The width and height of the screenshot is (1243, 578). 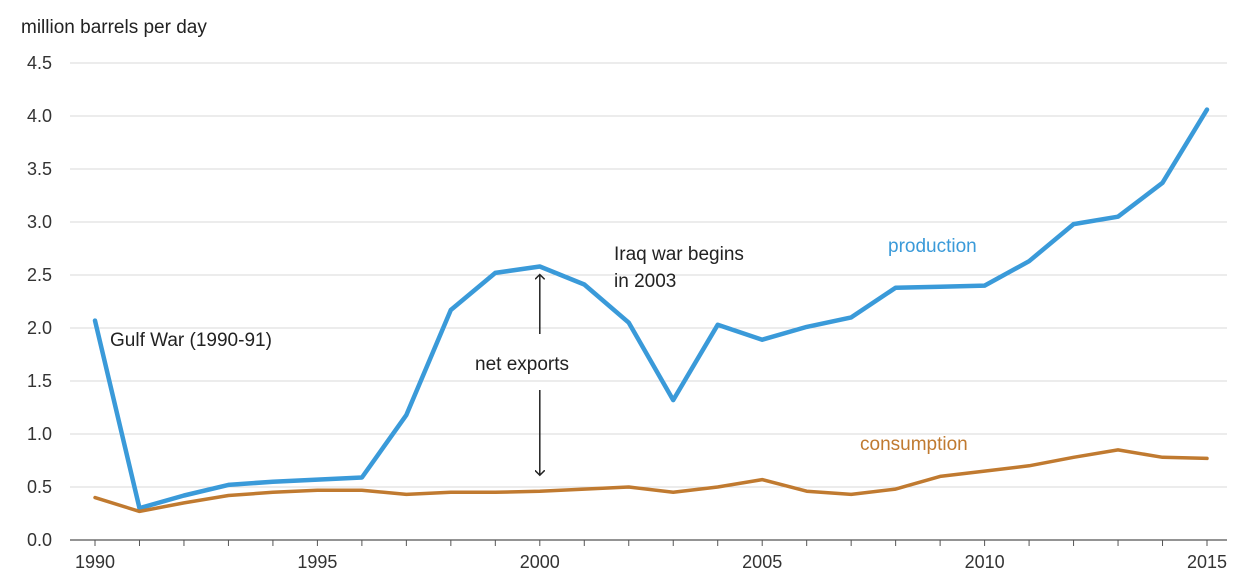 What do you see at coordinates (540, 562) in the screenshot?
I see `x-tick-label: 2000` at bounding box center [540, 562].